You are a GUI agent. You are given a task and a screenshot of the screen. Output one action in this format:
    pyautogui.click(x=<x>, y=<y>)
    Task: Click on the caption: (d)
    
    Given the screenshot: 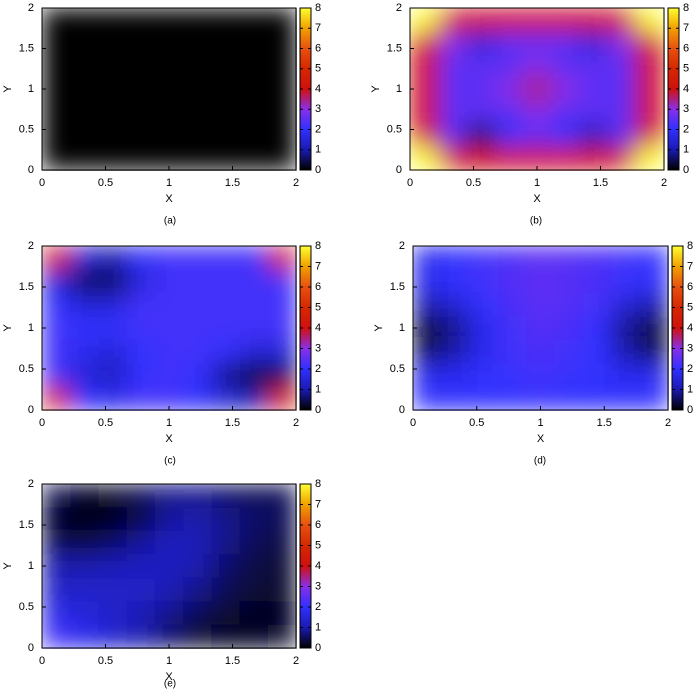 What is the action you would take?
    pyautogui.click(x=540, y=461)
    